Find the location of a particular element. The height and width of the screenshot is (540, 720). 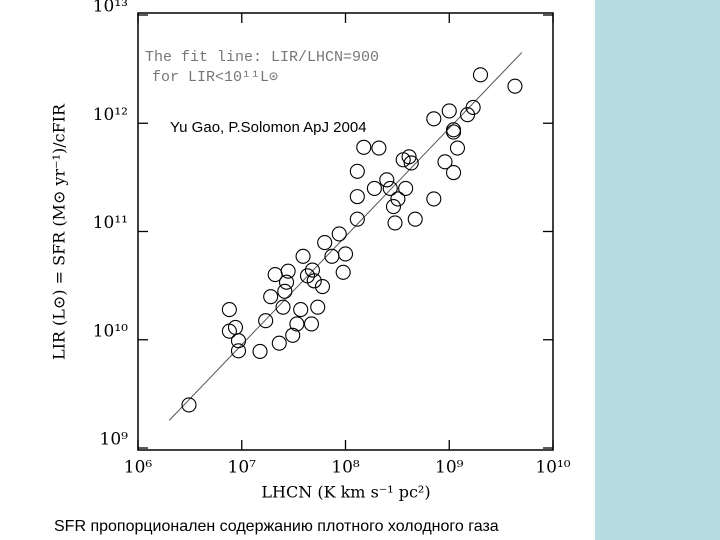

x-tick-label: 10⁷ is located at coordinates (242, 468).